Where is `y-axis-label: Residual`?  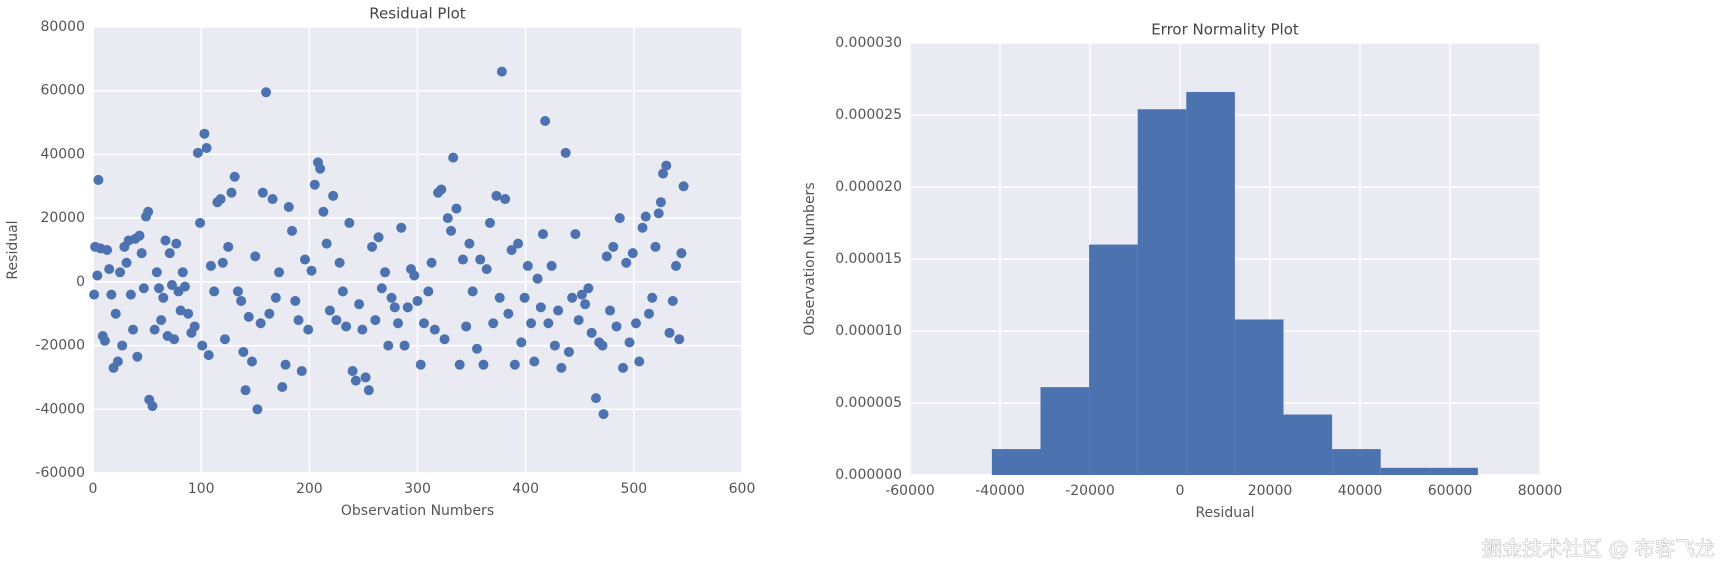
y-axis-label: Residual is located at coordinates (13, 249).